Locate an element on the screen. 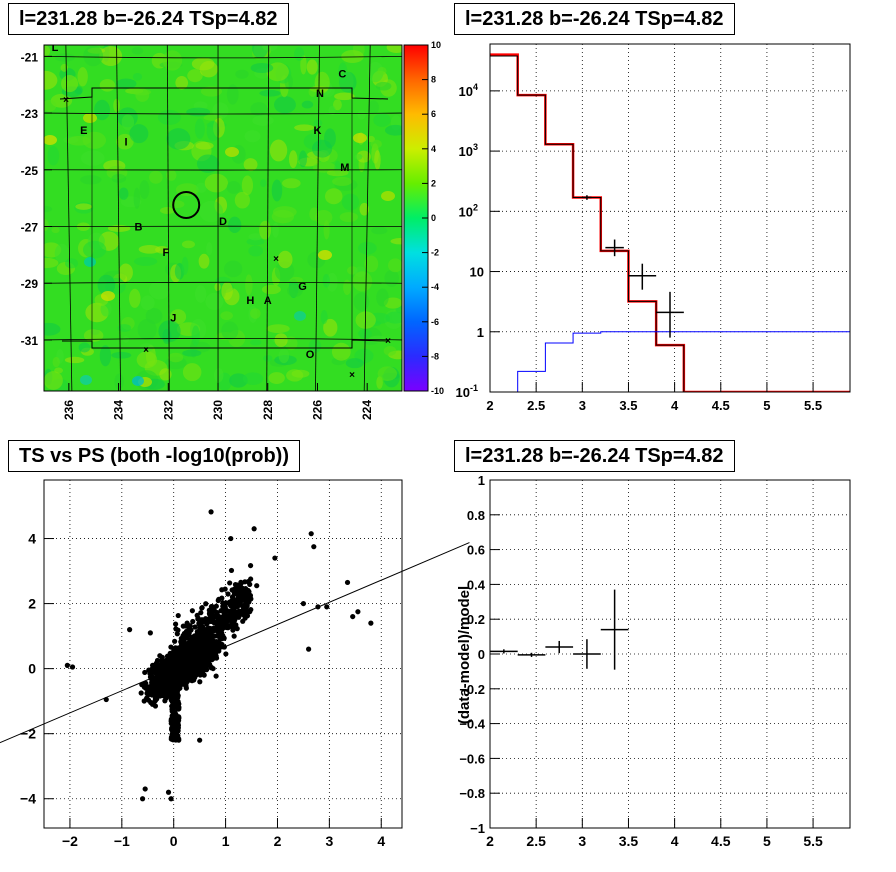 The image size is (896, 872). spectrum-x-tick-label: 4 is located at coordinates (675, 405).